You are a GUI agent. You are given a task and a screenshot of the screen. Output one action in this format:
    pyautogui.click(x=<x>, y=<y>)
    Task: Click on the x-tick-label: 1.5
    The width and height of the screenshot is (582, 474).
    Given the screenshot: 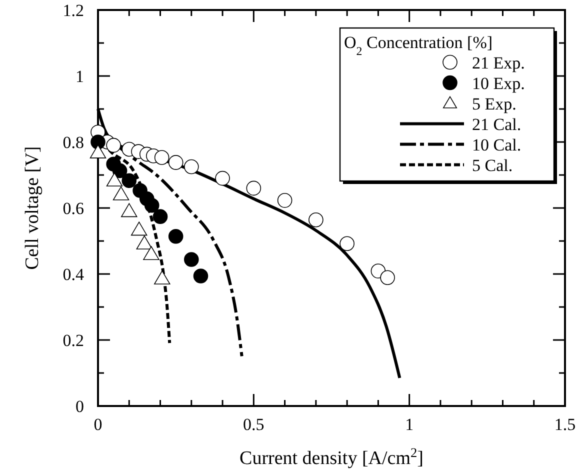 What is the action you would take?
    pyautogui.click(x=565, y=424)
    